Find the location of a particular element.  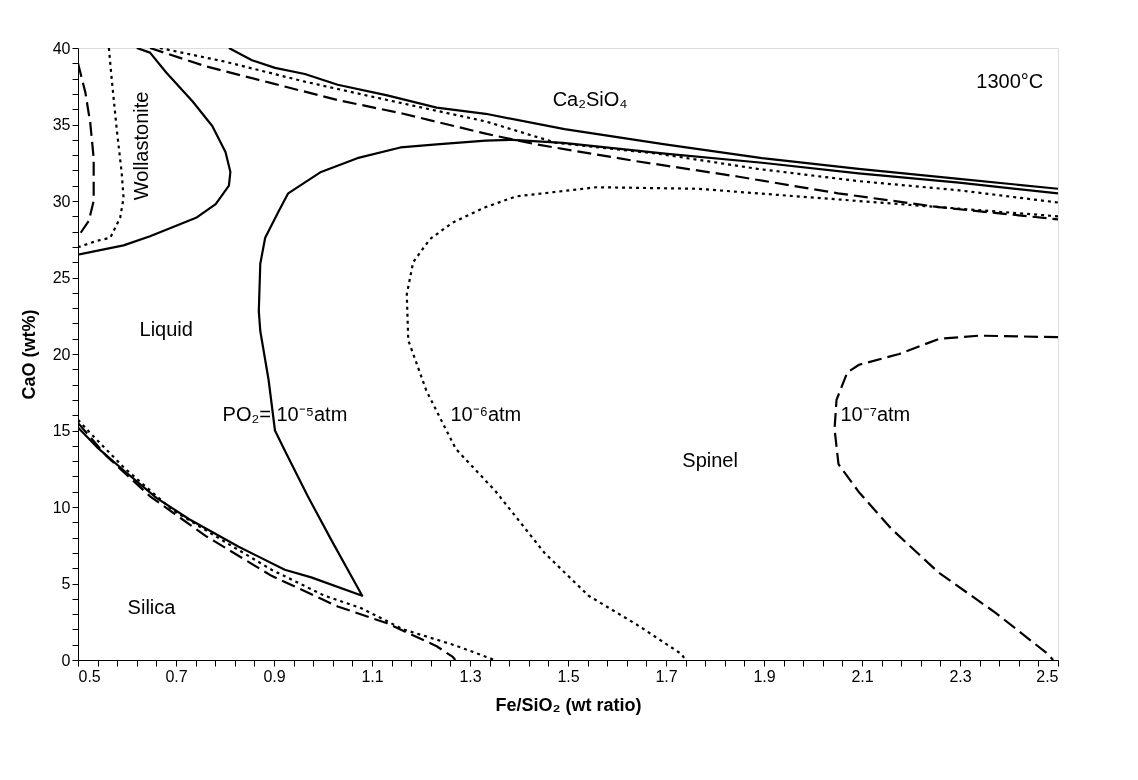

y-tick-label: 5 is located at coordinates (66, 583).